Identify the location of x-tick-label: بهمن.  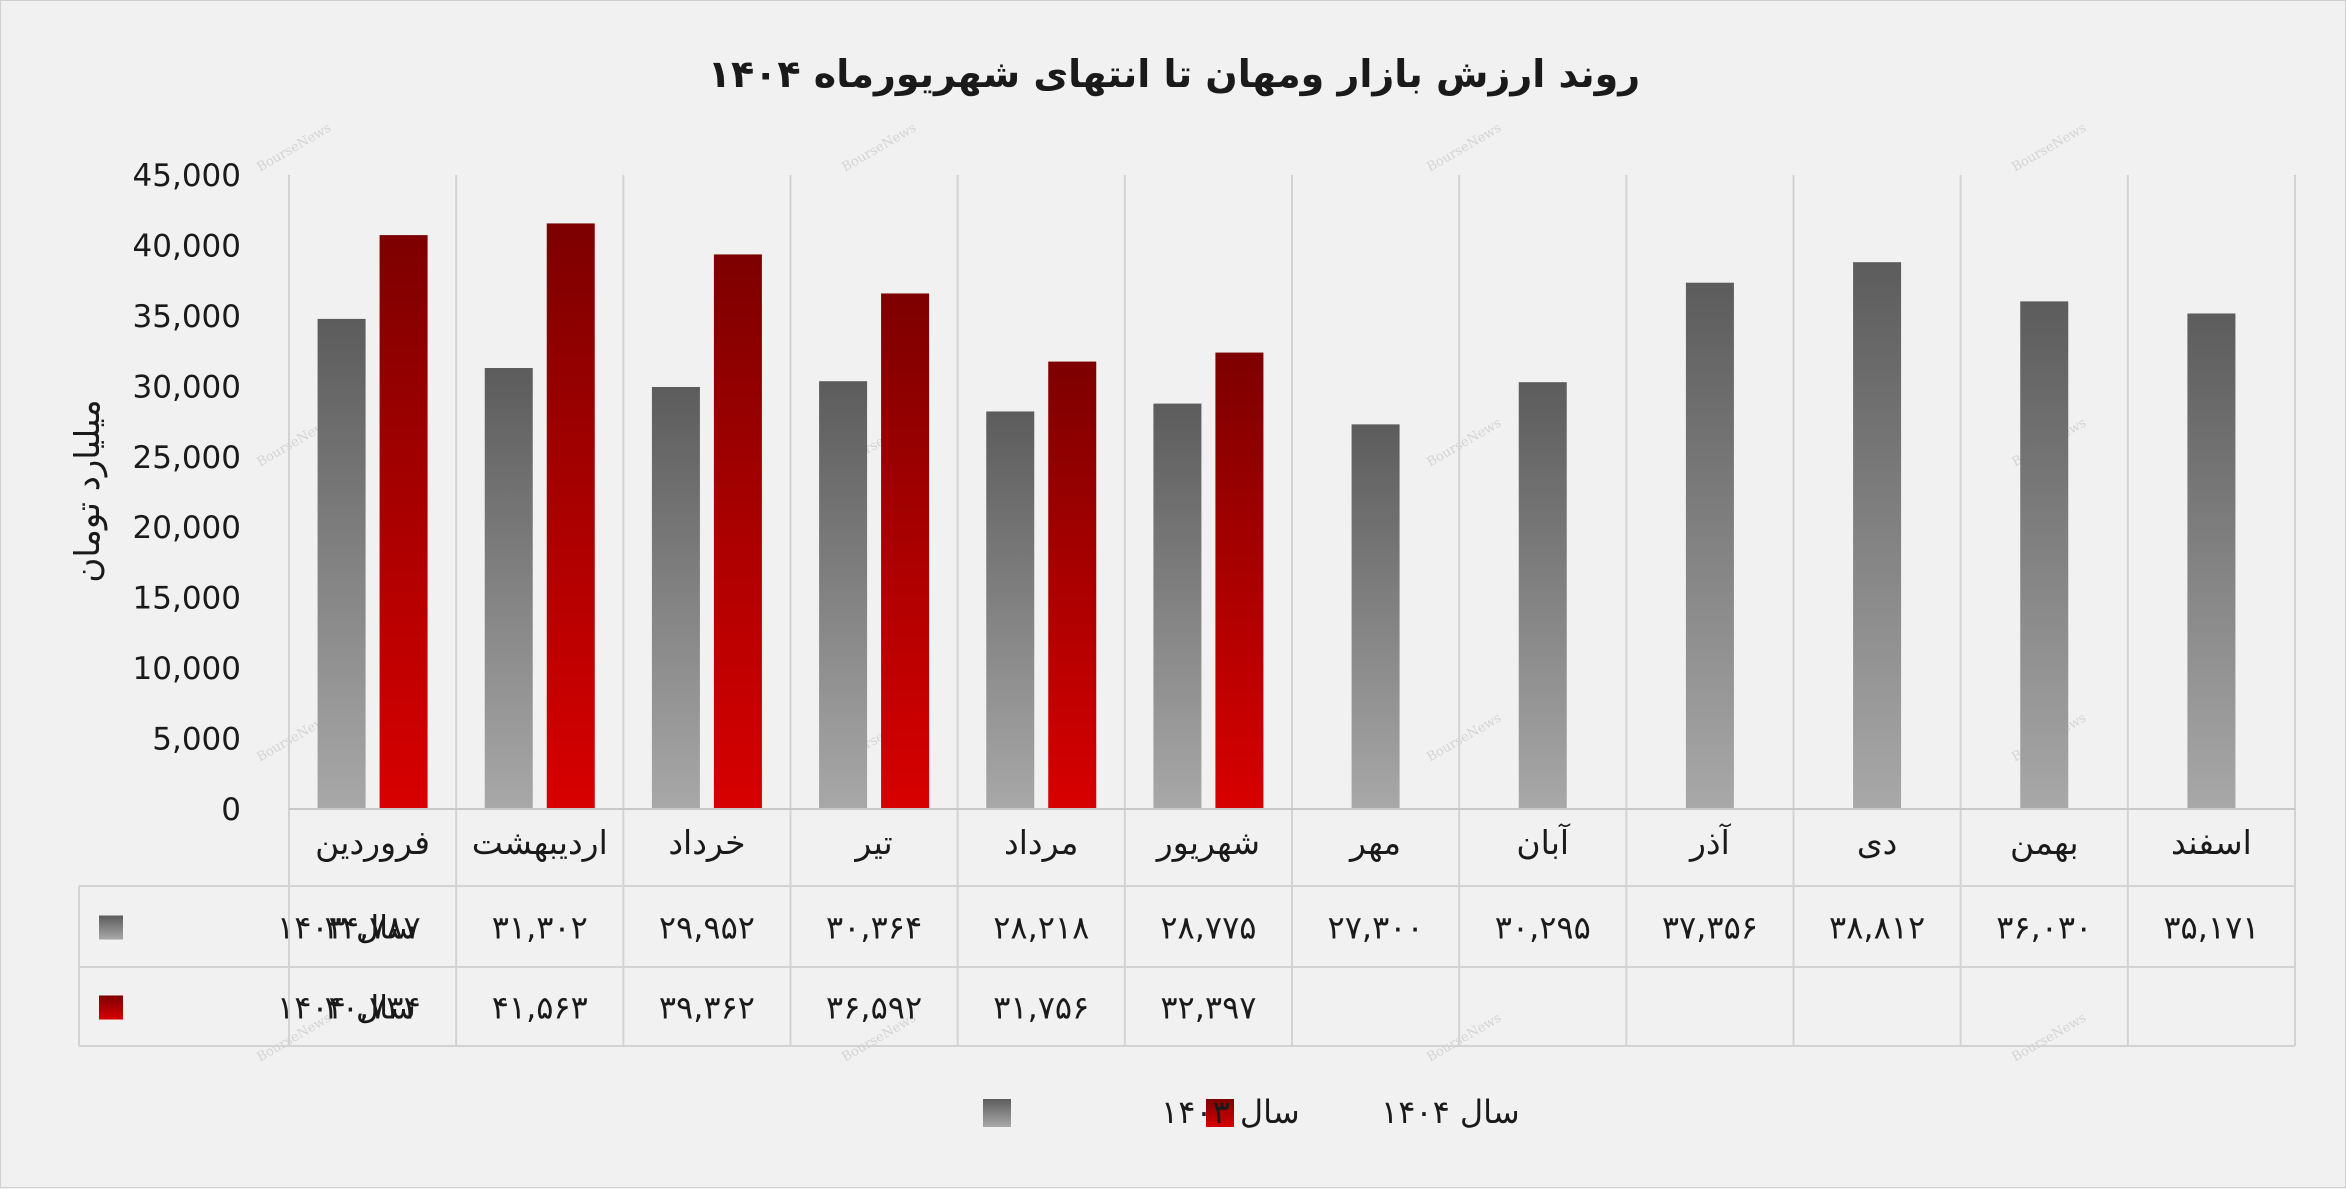
(2044, 842).